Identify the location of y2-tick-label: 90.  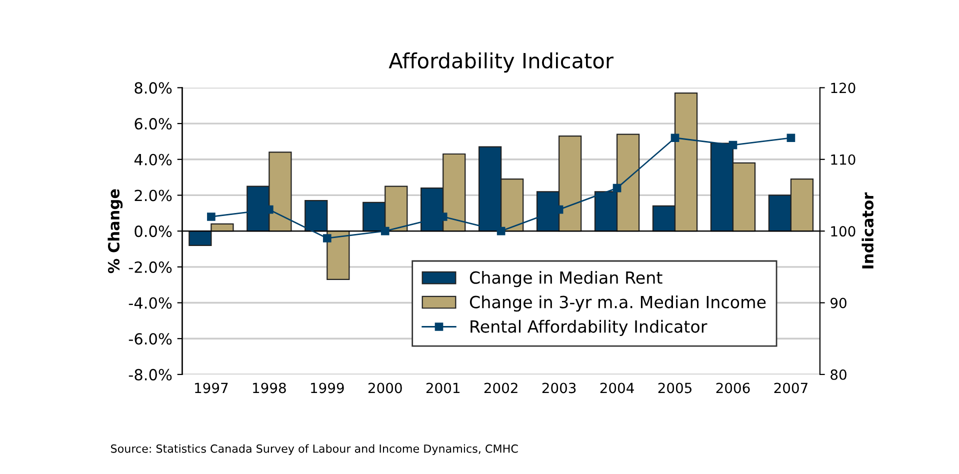
(838, 303).